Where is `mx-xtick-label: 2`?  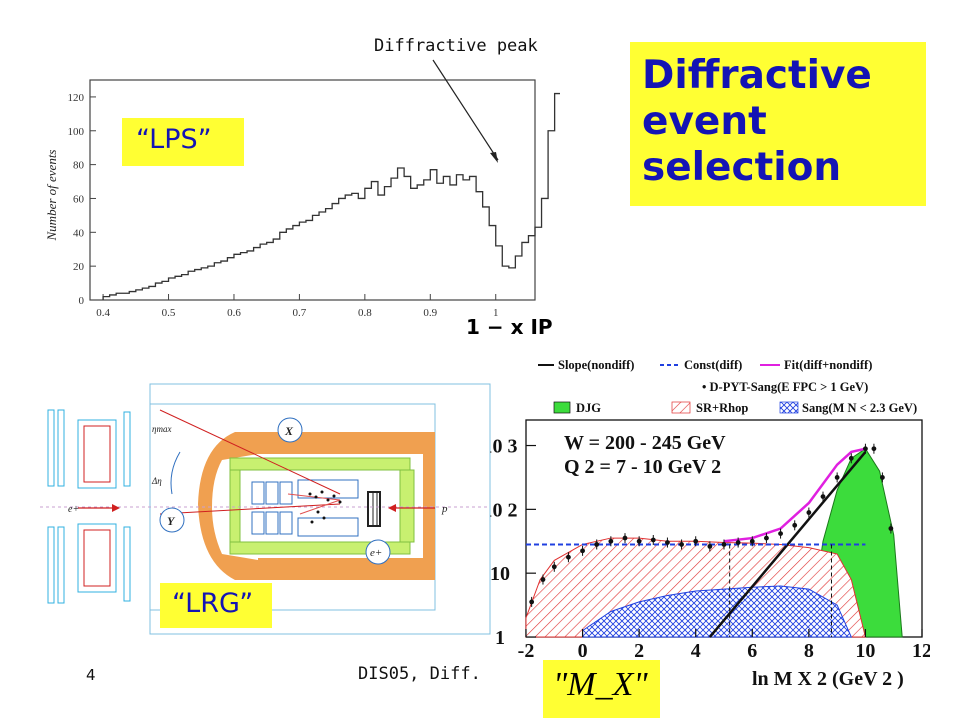 mx-xtick-label: 2 is located at coordinates (639, 651).